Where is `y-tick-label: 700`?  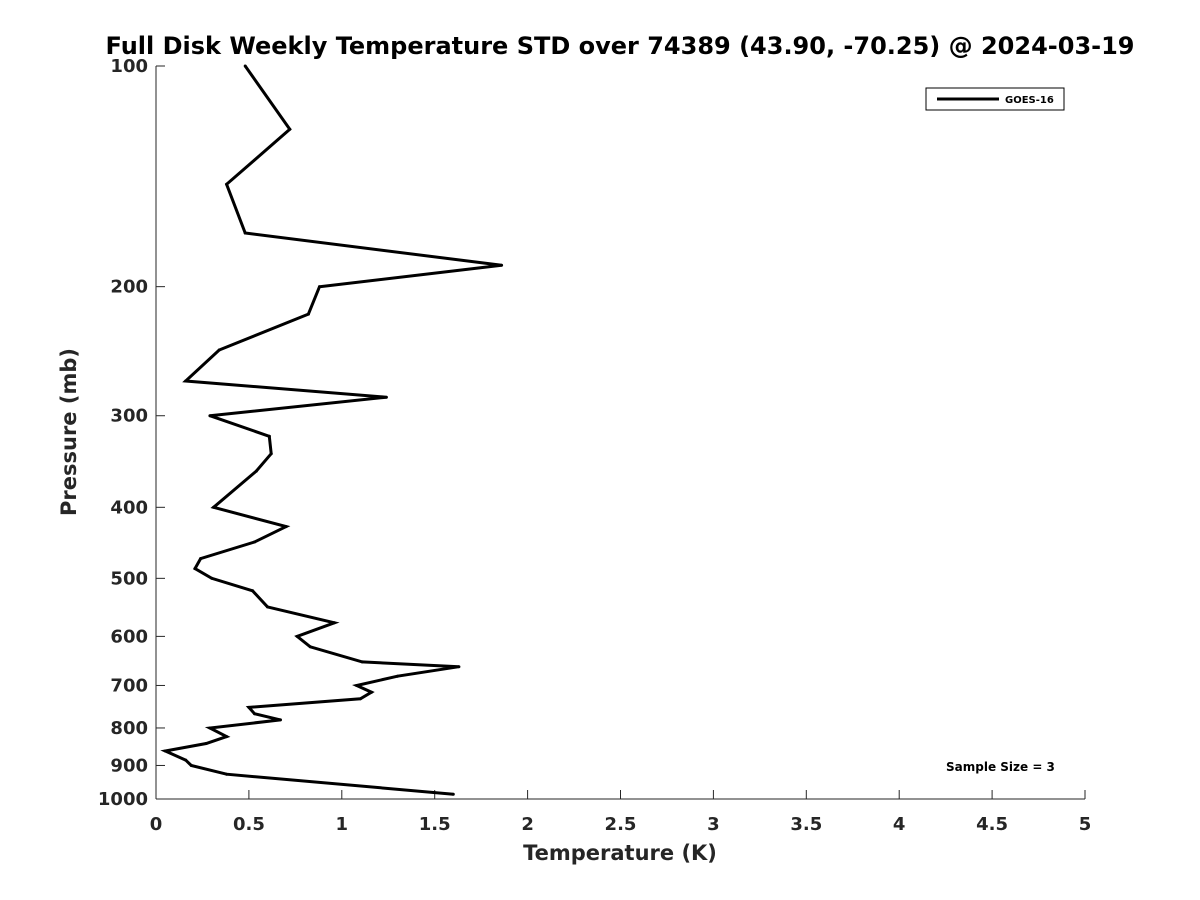 y-tick-label: 700 is located at coordinates (129, 685).